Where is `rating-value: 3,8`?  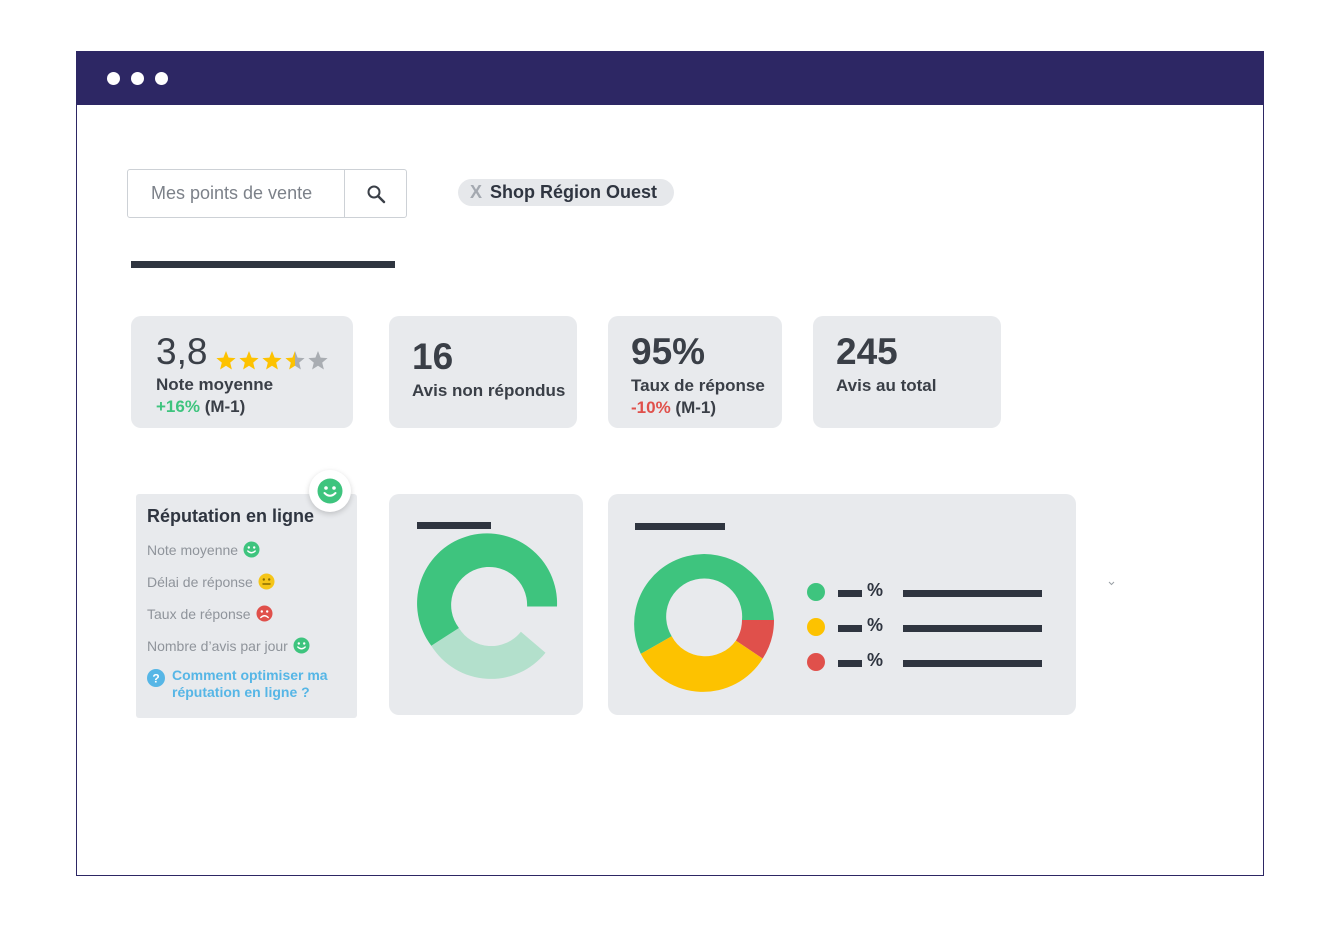
rating-value: 3,8 is located at coordinates (182, 351).